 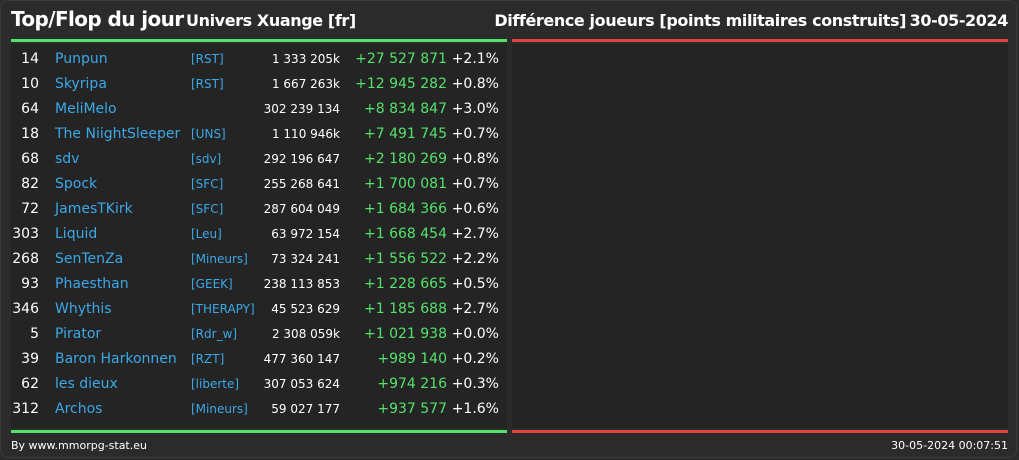 What do you see at coordinates (405, 259) in the screenshot?
I see `points-delta: +1 556 522` at bounding box center [405, 259].